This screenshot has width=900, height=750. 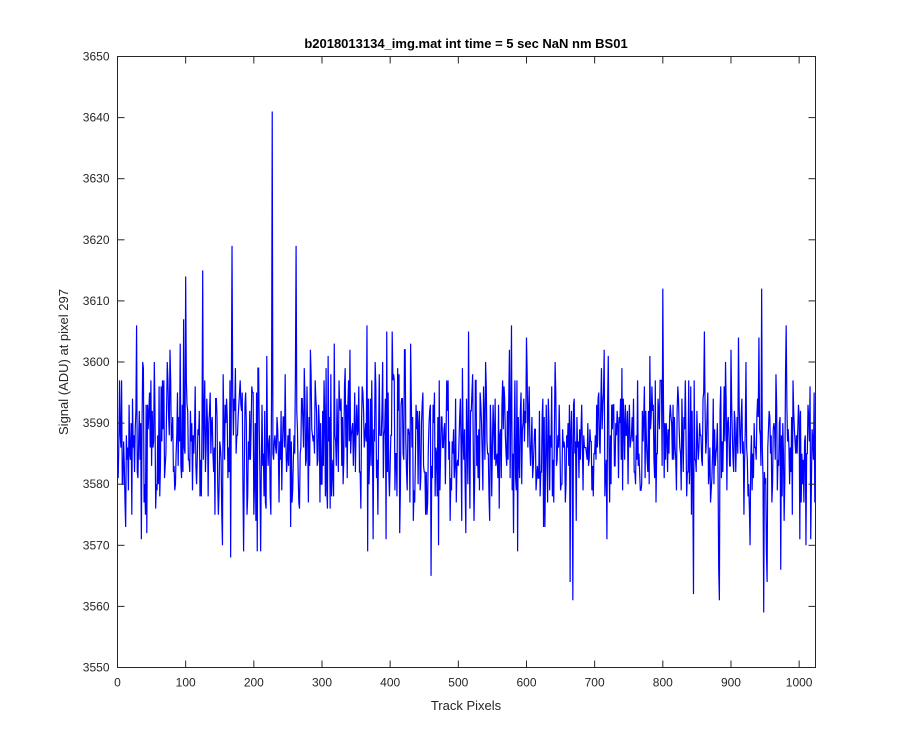 I want to click on y-tick-label: 3600, so click(x=96, y=362).